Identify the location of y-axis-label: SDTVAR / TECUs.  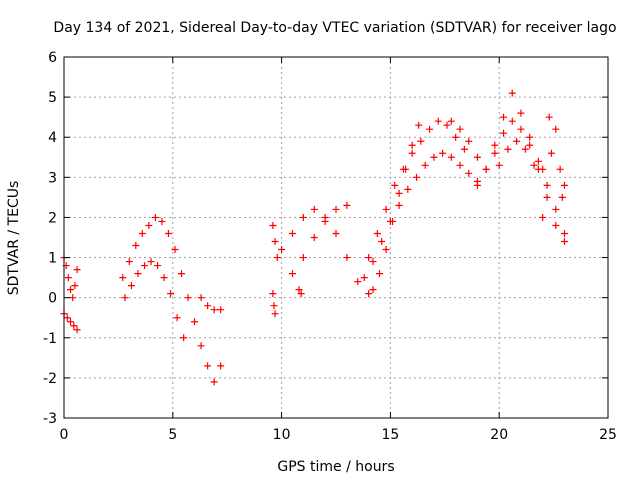
(14, 238).